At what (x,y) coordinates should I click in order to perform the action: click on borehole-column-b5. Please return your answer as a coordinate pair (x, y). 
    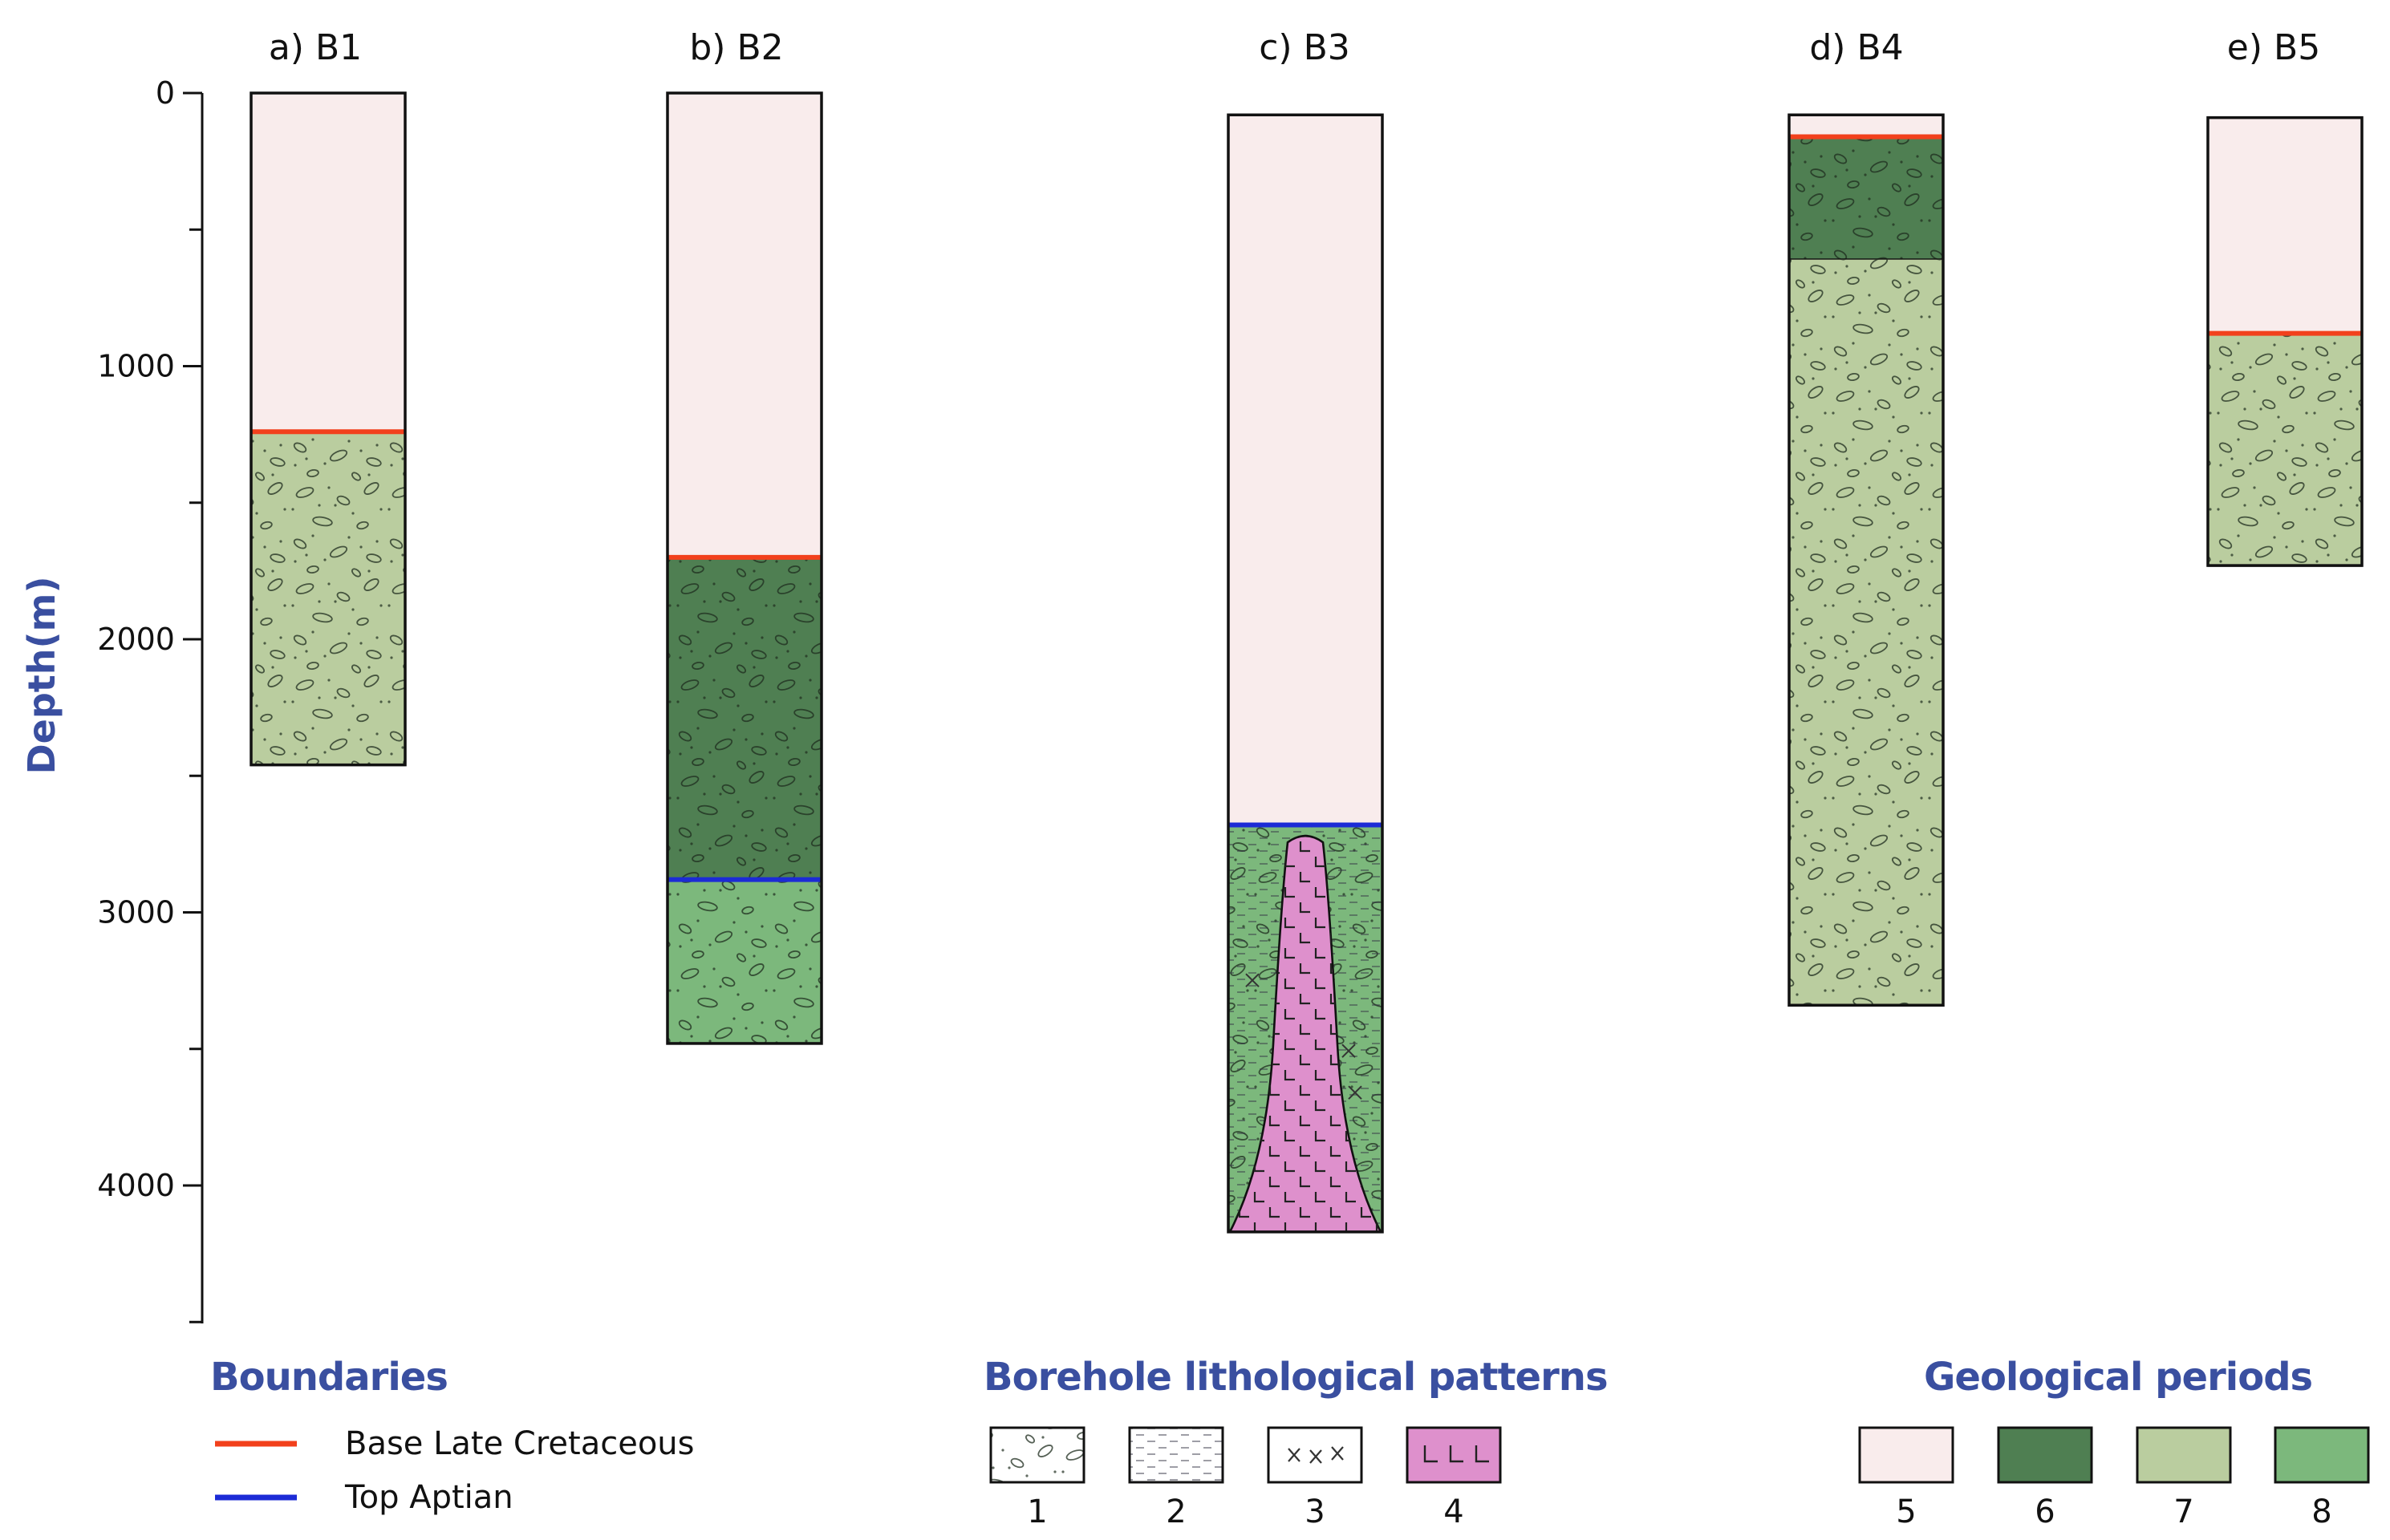
    Looking at the image, I should click on (2285, 341).